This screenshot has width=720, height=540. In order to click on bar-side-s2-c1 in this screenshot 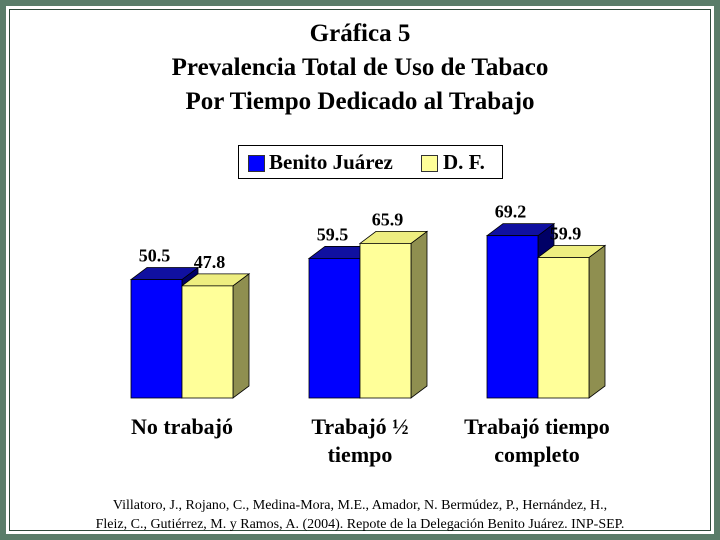, I will do `click(241, 336)`.